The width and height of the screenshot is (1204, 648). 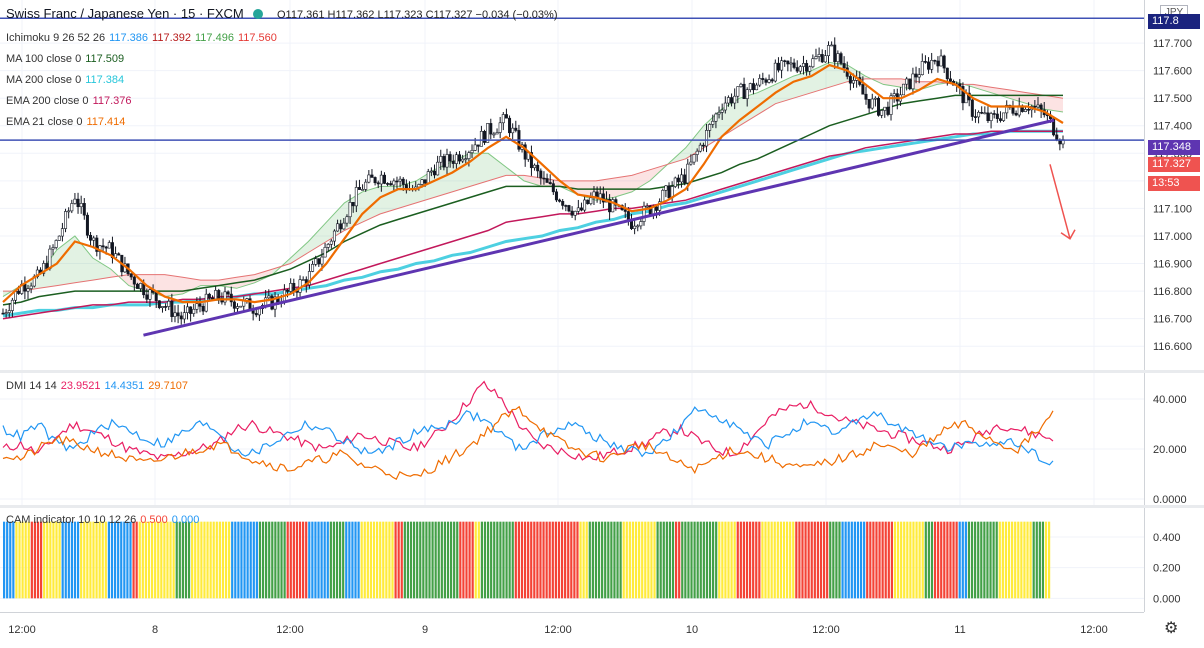 What do you see at coordinates (171, 38) in the screenshot?
I see `legend-value: 117.392` at bounding box center [171, 38].